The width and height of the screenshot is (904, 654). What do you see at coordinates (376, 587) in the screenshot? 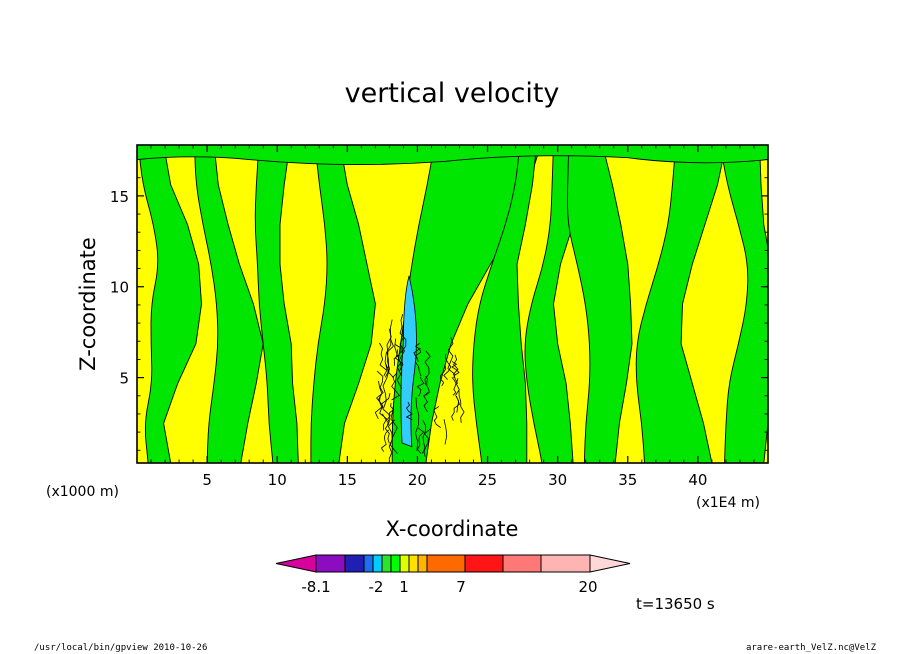
I see `colorbar-label: -2` at bounding box center [376, 587].